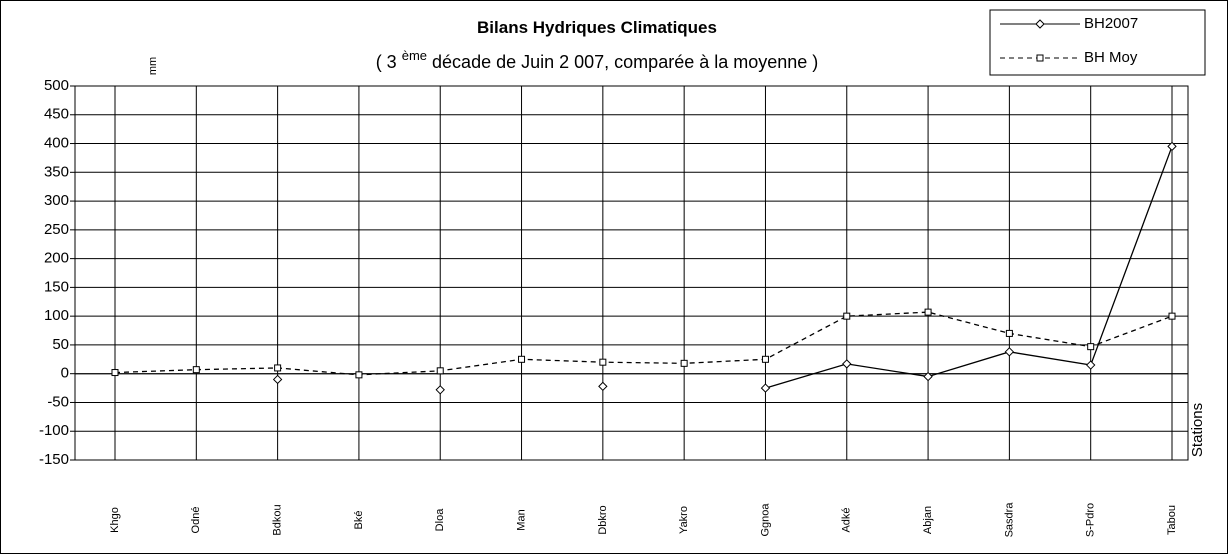 This screenshot has height=554, width=1228. What do you see at coordinates (1111, 57) in the screenshot?
I see `legend-label: BH Moy` at bounding box center [1111, 57].